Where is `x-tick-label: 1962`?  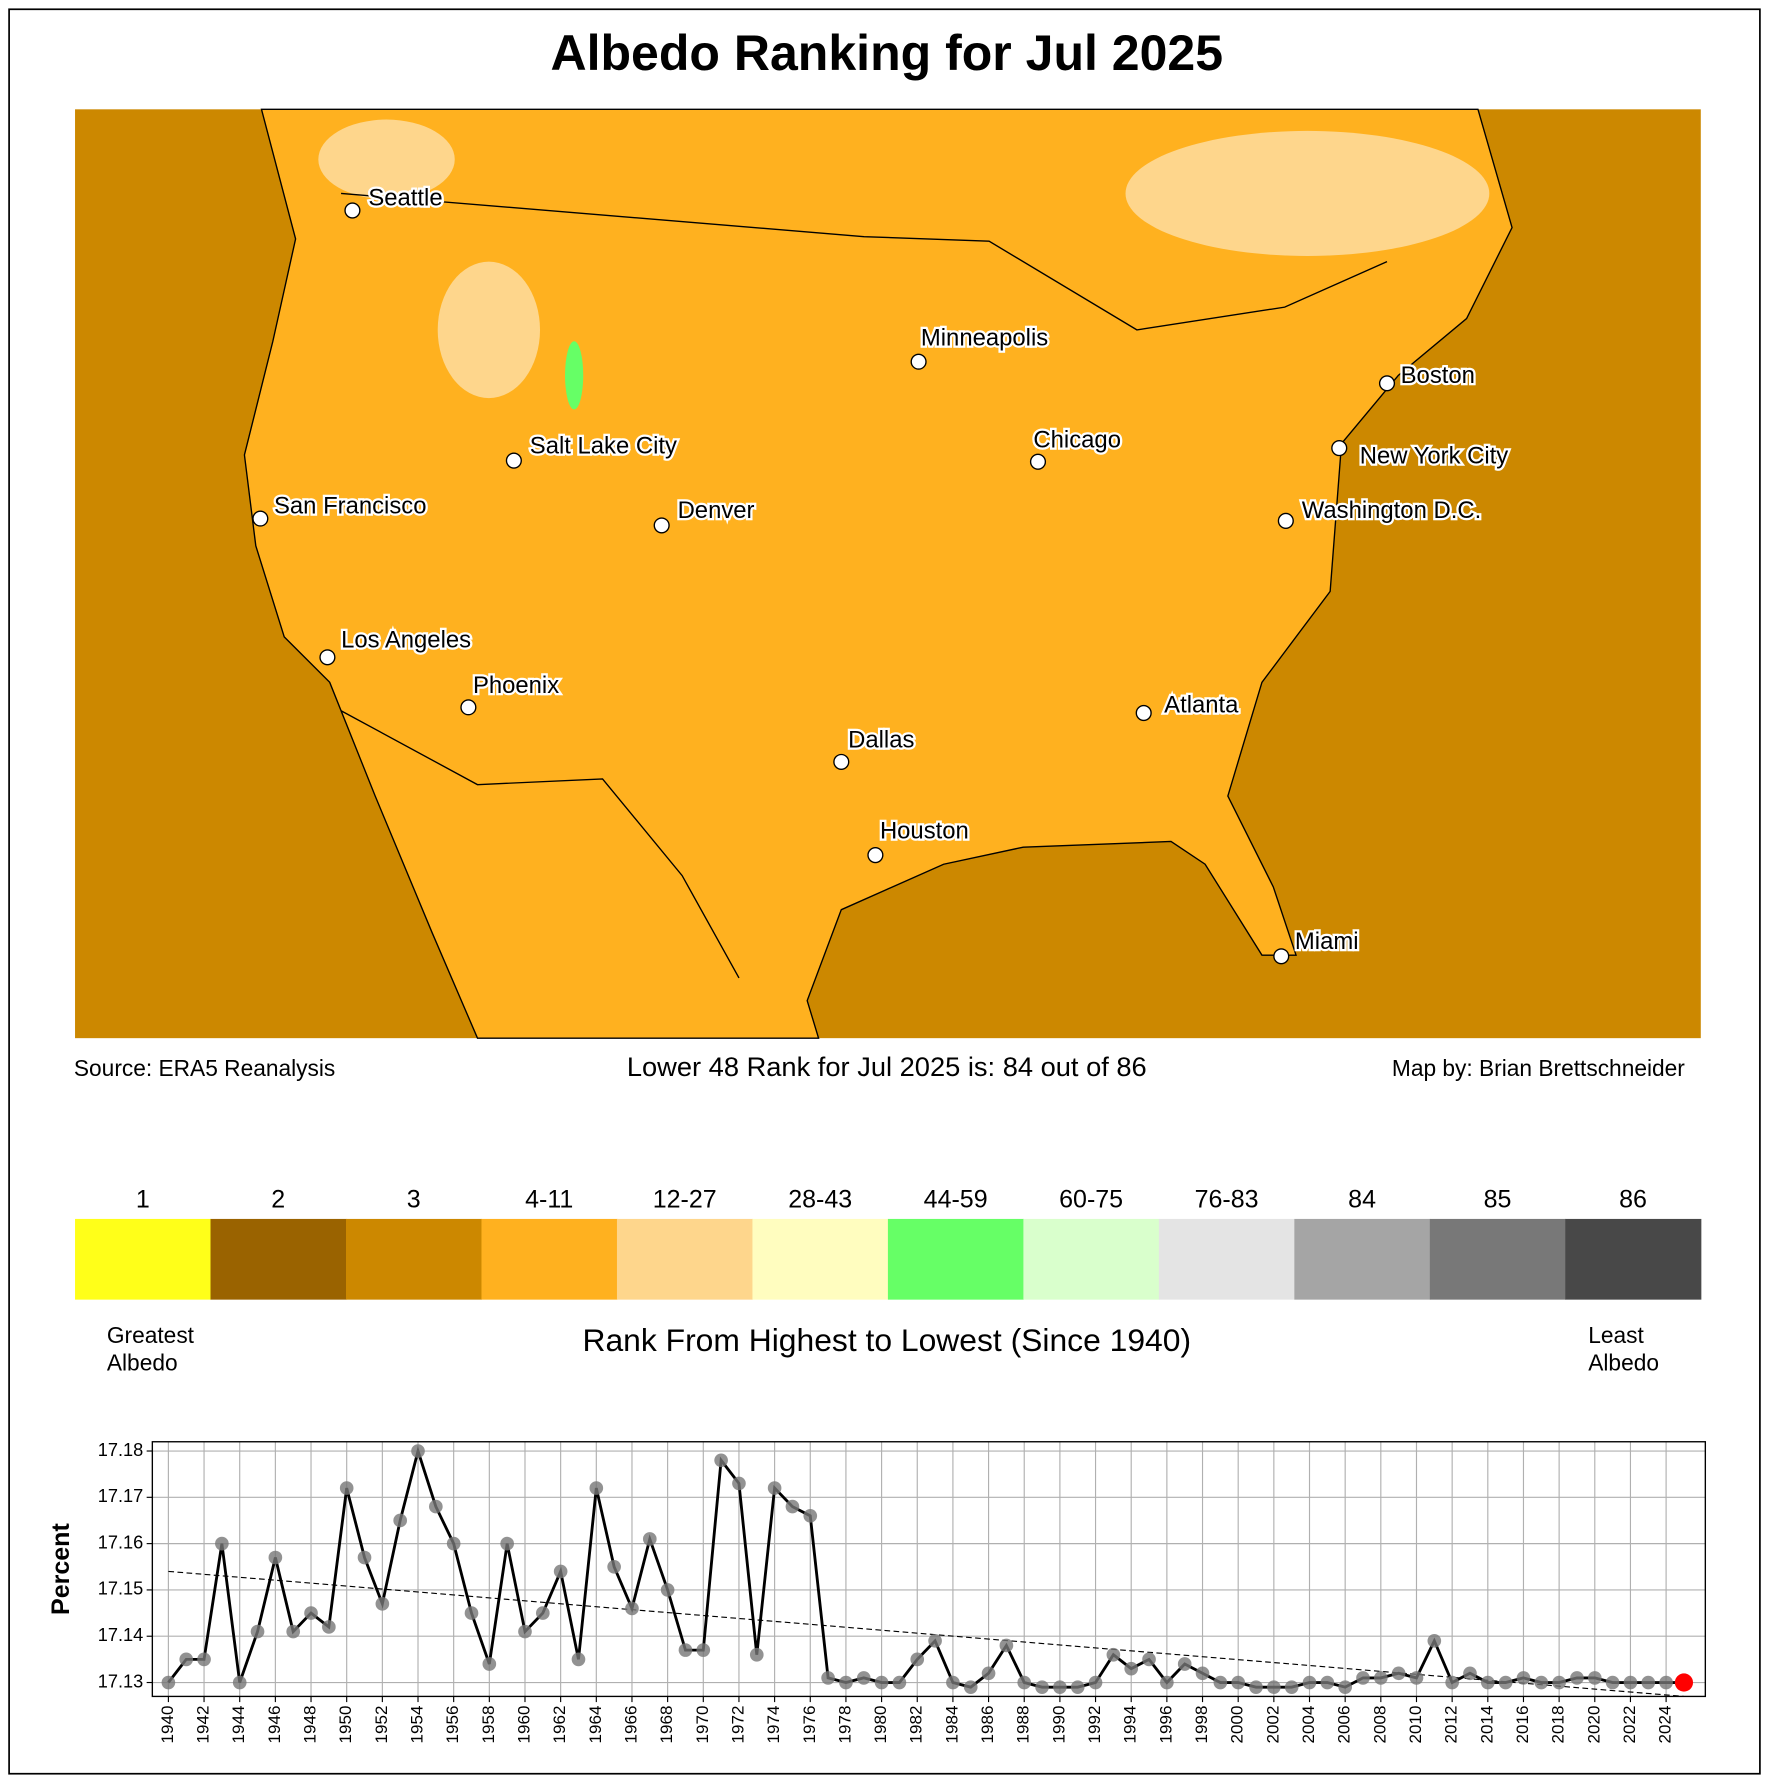
x-tick-label: 1962 is located at coordinates (559, 1725).